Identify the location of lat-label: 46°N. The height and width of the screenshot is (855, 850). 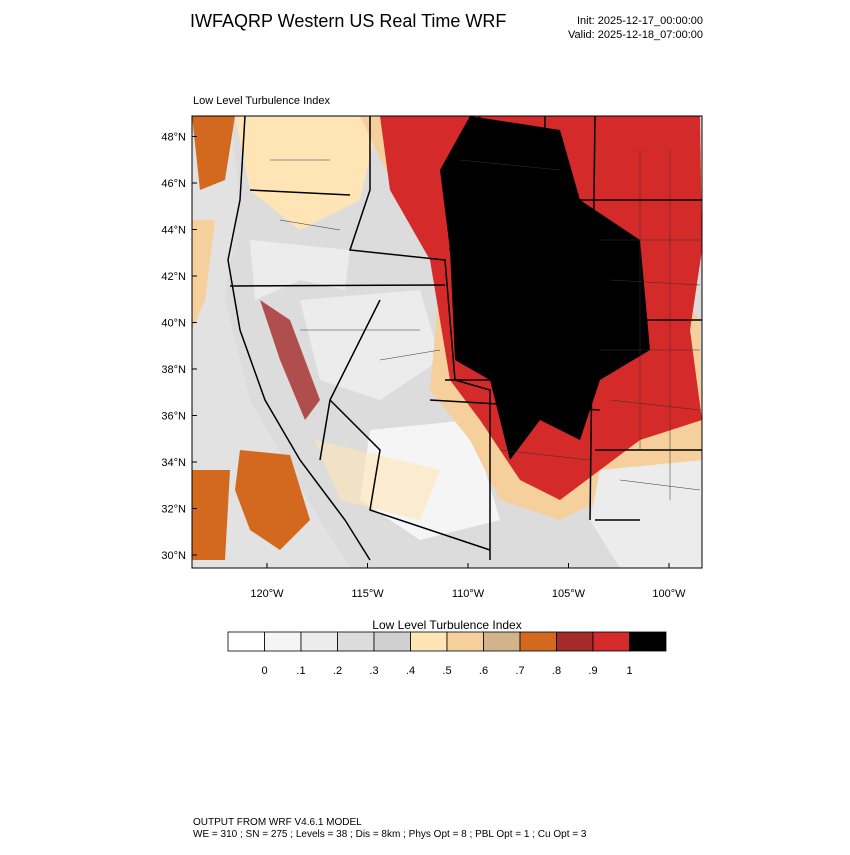
(173, 184).